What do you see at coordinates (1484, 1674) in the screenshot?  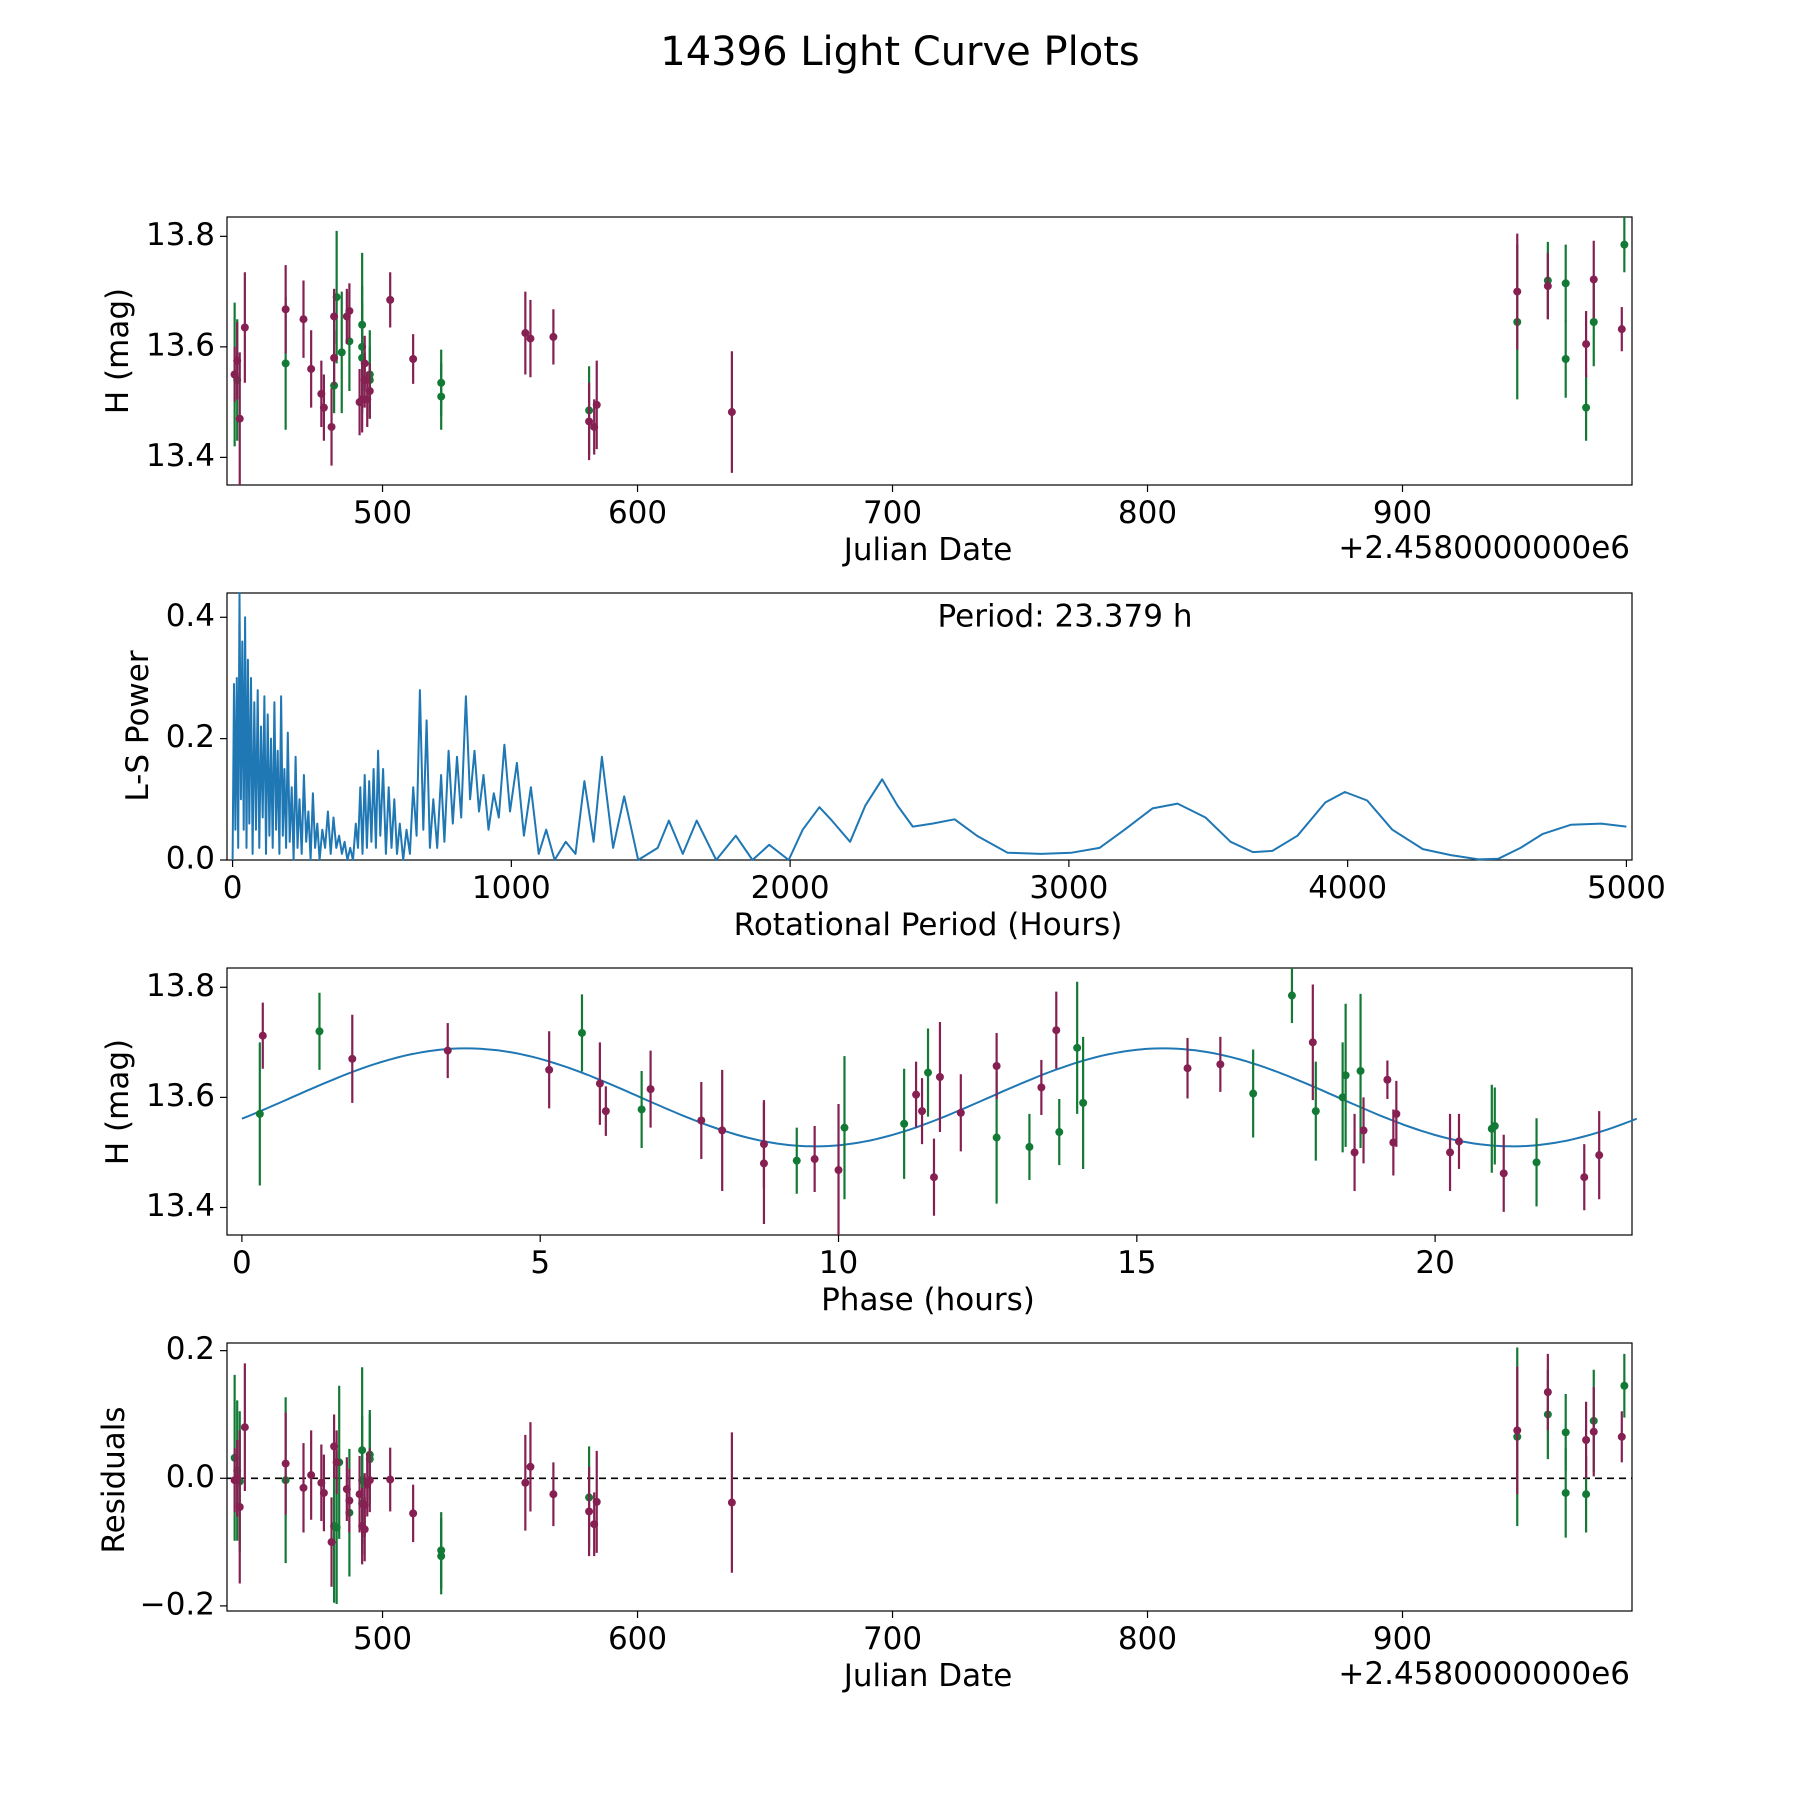 I see `x-offset-label: +2.4580000000e6` at bounding box center [1484, 1674].